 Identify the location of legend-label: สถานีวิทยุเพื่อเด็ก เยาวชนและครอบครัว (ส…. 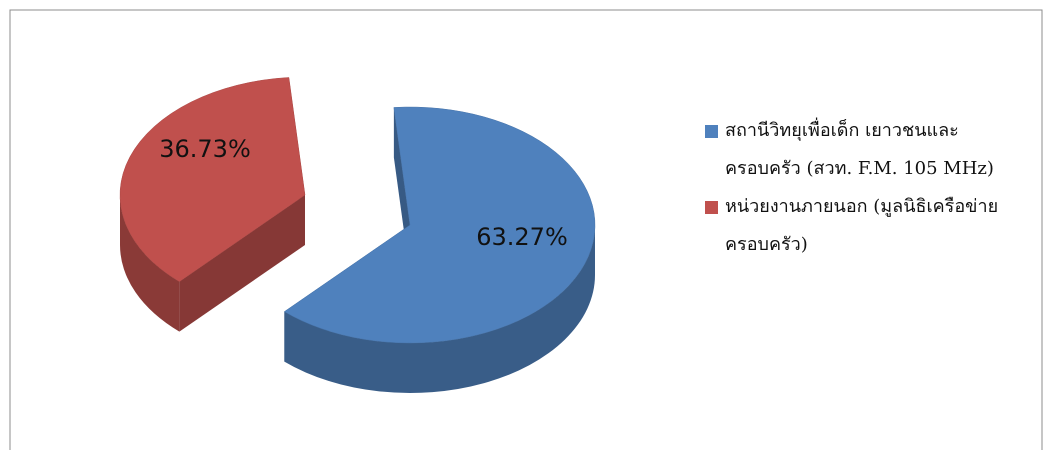
(859, 149).